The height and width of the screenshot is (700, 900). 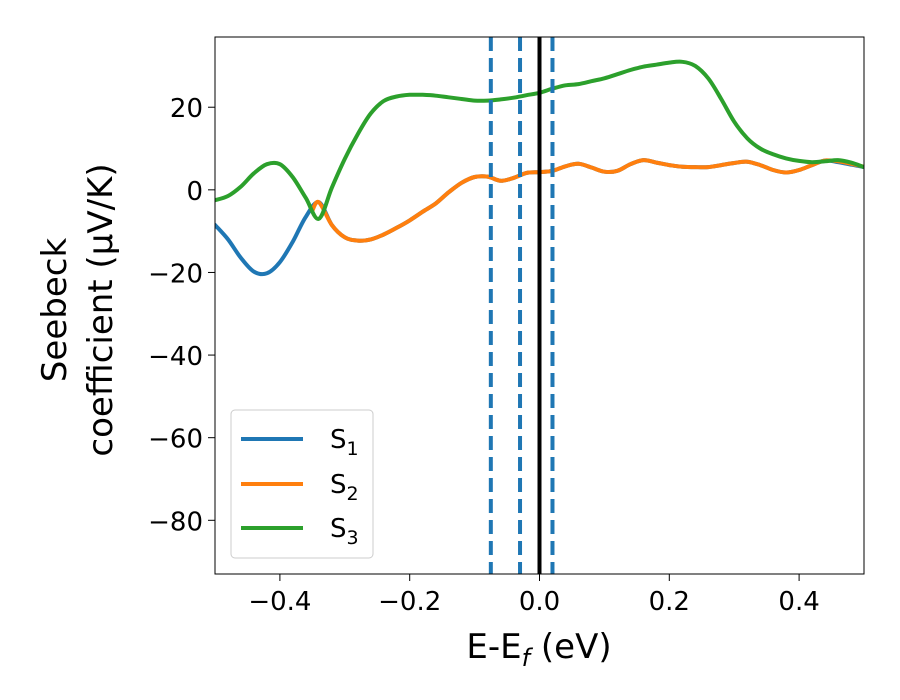 I want to click on legend-label-s1: S1, so click(x=344, y=442).